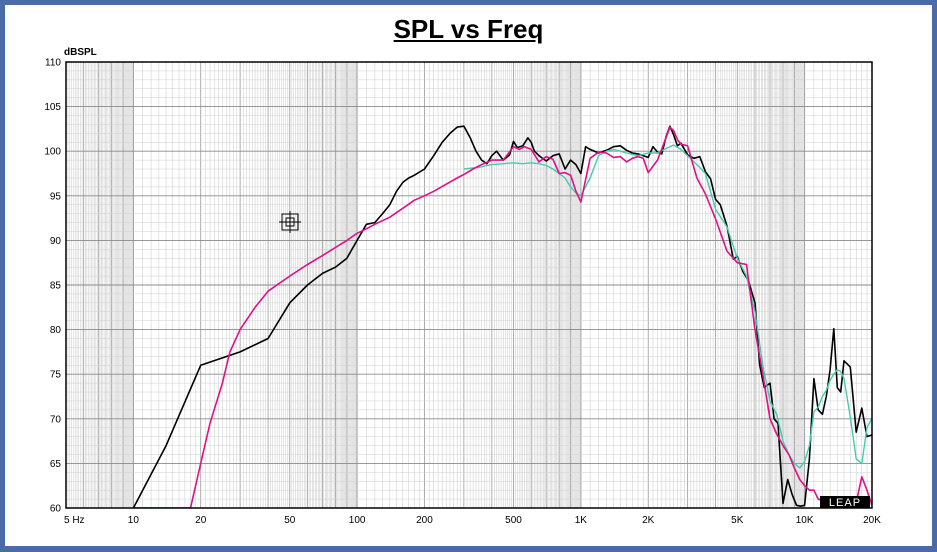 The height and width of the screenshot is (552, 937). What do you see at coordinates (872, 520) in the screenshot?
I see `x-tick-label: 20K` at bounding box center [872, 520].